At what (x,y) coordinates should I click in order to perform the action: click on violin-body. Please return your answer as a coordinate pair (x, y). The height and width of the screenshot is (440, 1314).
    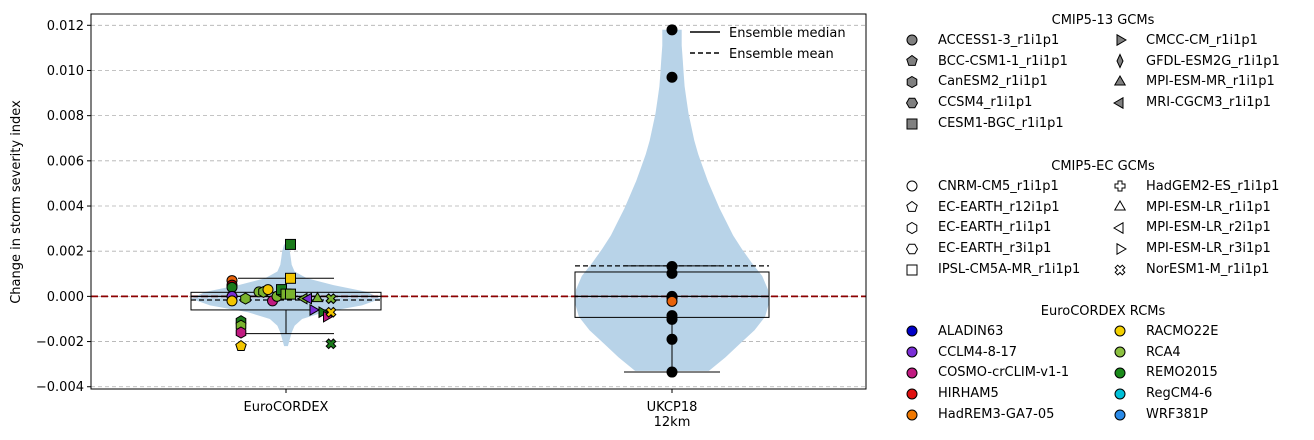
    Looking at the image, I should click on (672, 200).